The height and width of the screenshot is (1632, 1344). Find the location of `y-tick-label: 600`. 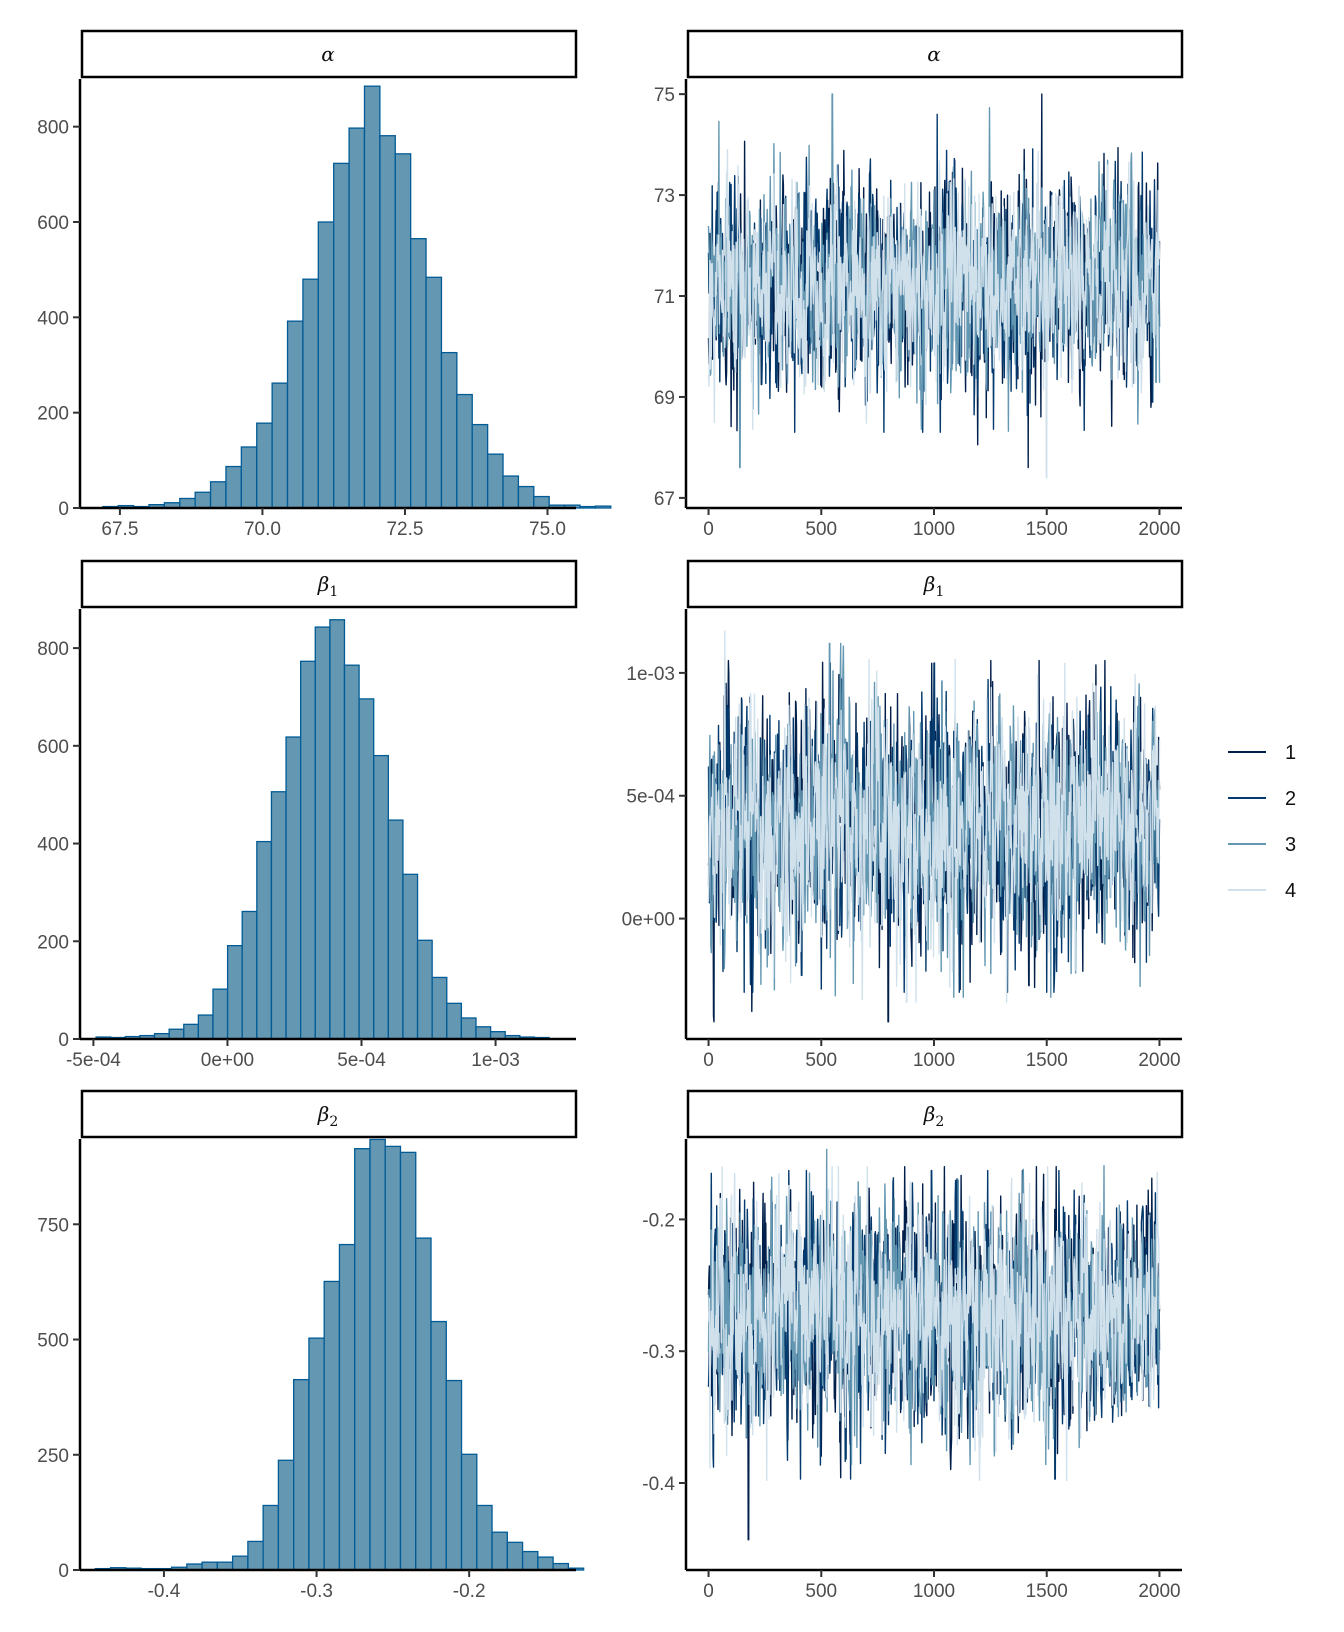

y-tick-label: 600 is located at coordinates (53, 747).